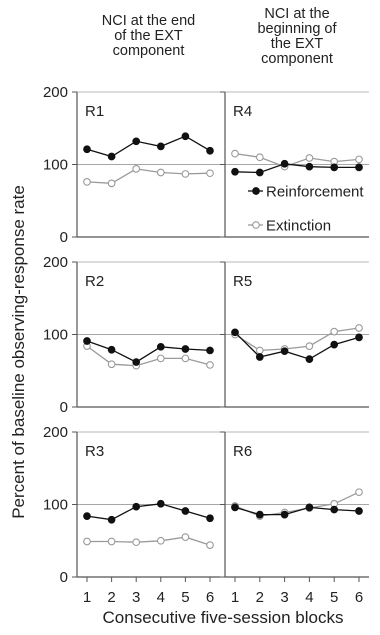 Image resolution: width=380 pixels, height=635 pixels. What do you see at coordinates (94, 281) in the screenshot?
I see `panel-label: R2` at bounding box center [94, 281].